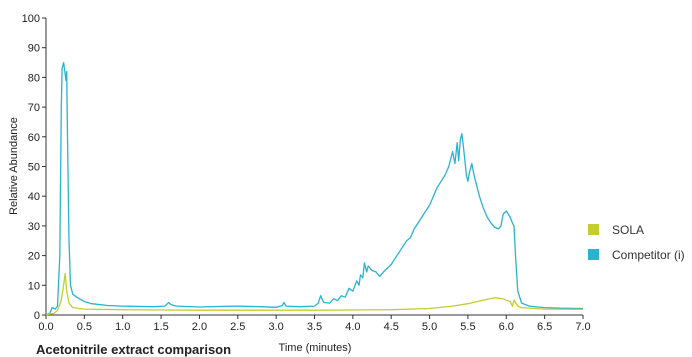 This screenshot has height=357, width=692. I want to click on x-tick-label: 5.0, so click(429, 327).